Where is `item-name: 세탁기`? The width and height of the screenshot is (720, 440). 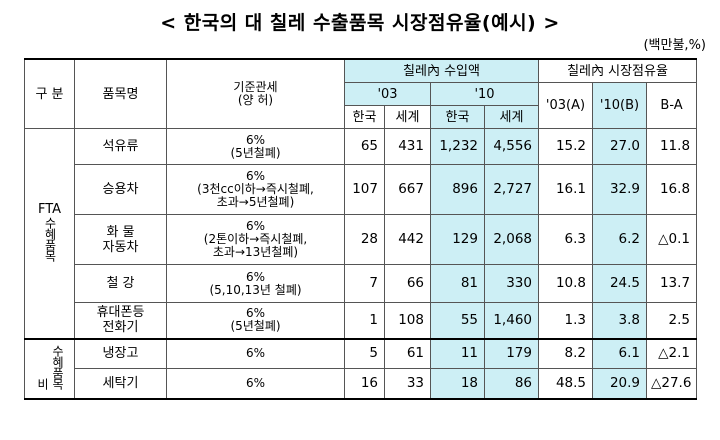 item-name: 세탁기 is located at coordinates (120, 383).